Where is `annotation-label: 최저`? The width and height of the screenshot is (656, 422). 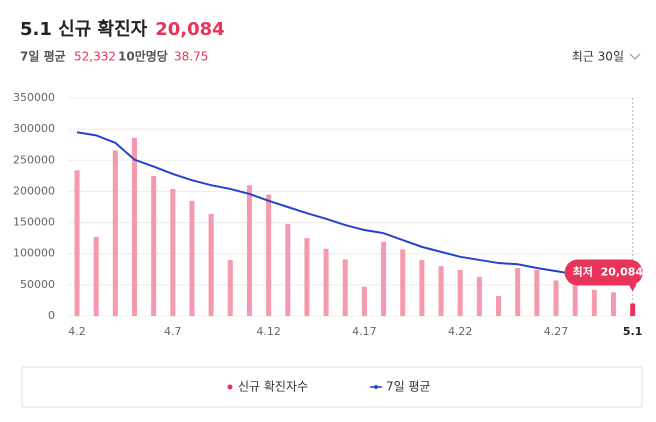 annotation-label: 최저 is located at coordinates (583, 271).